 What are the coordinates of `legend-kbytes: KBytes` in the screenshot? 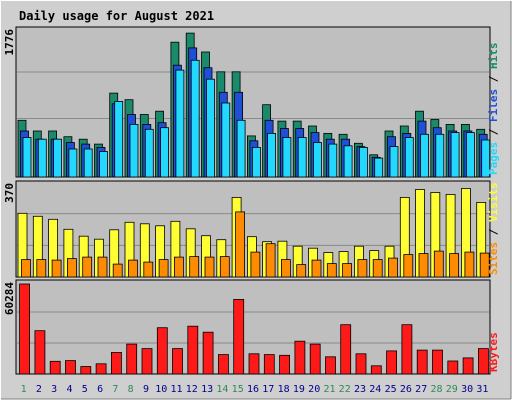 It's located at (493, 352).